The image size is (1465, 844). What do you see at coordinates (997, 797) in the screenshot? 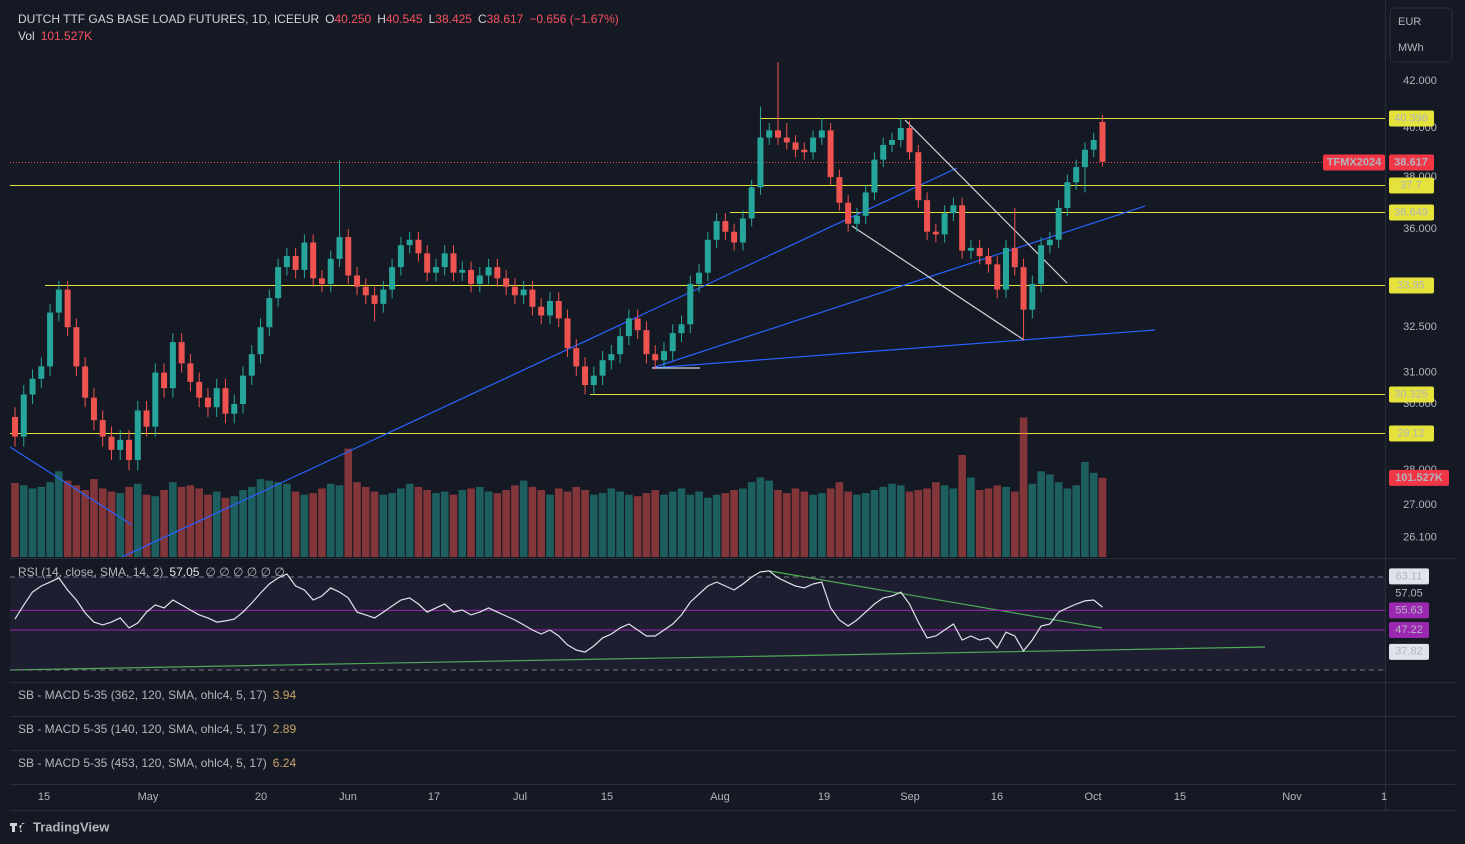
I see `x-tick-label: 16` at bounding box center [997, 797].